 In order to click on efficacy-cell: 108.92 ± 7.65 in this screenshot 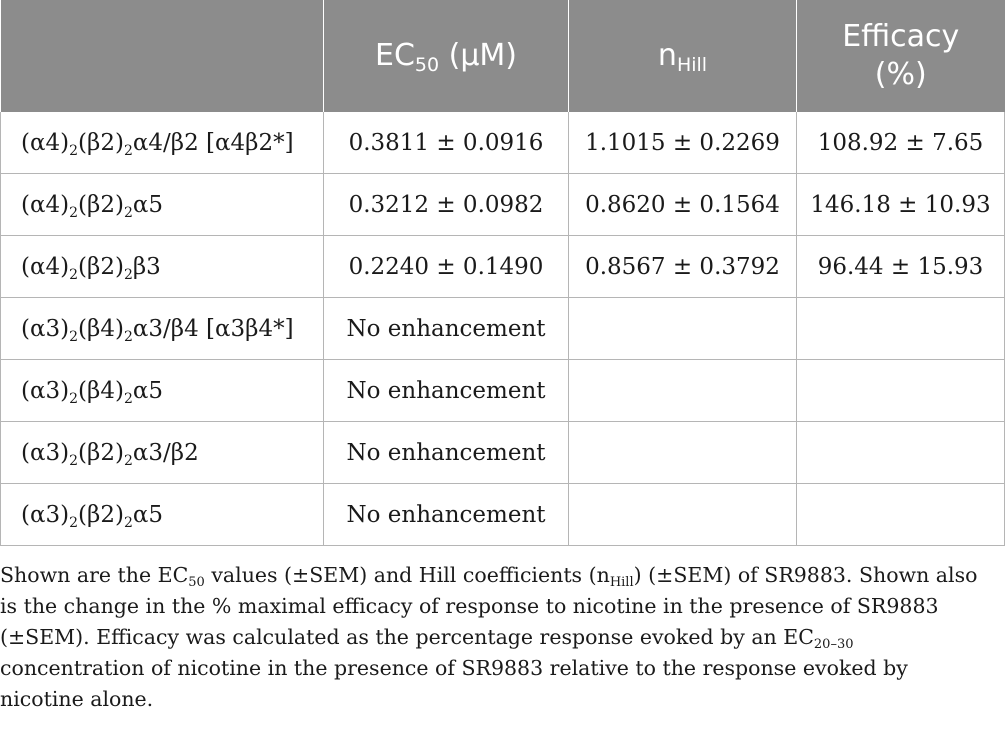, I will do `click(900, 143)`.